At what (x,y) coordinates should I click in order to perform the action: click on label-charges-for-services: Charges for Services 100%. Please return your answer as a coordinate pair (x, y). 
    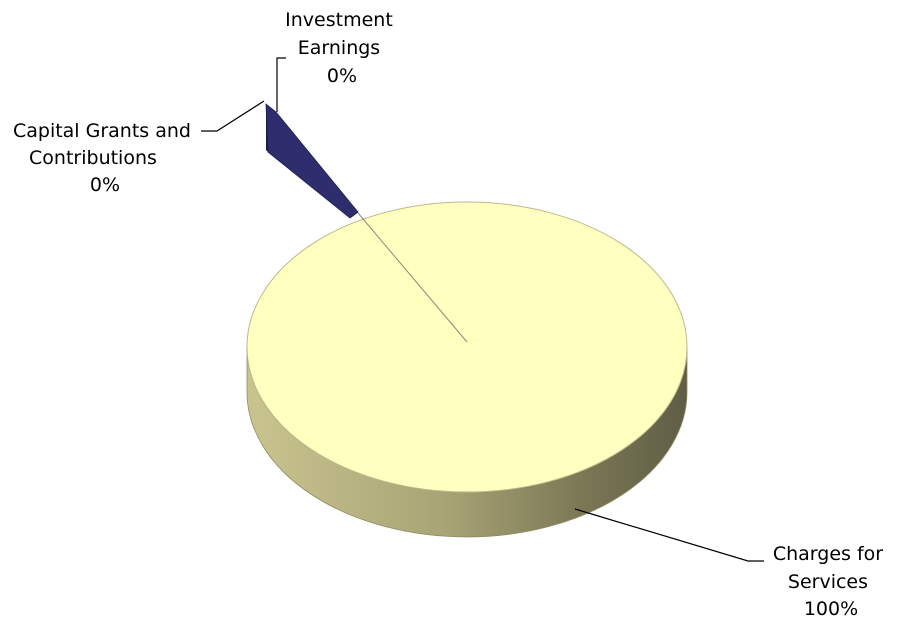
    Looking at the image, I should click on (831, 581).